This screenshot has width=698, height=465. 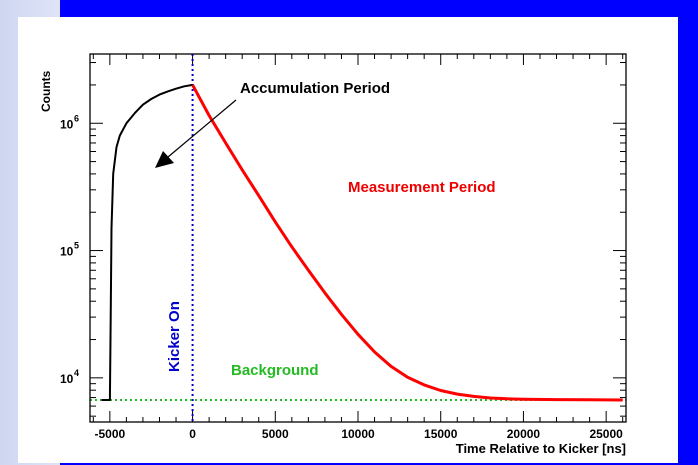 I want to click on x-tick-labels: -5000 0 5000 10000 15000 20000 25000, so click(x=359, y=434).